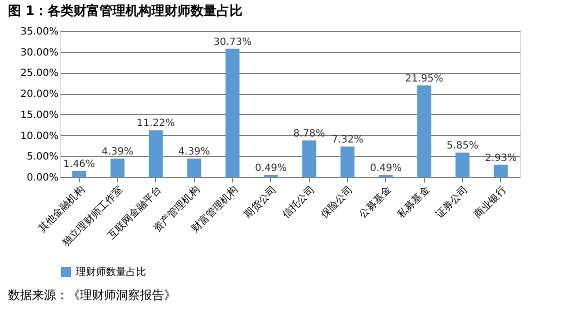 This screenshot has width=572, height=334. What do you see at coordinates (424, 78) in the screenshot?
I see `data-label: 21.95%` at bounding box center [424, 78].